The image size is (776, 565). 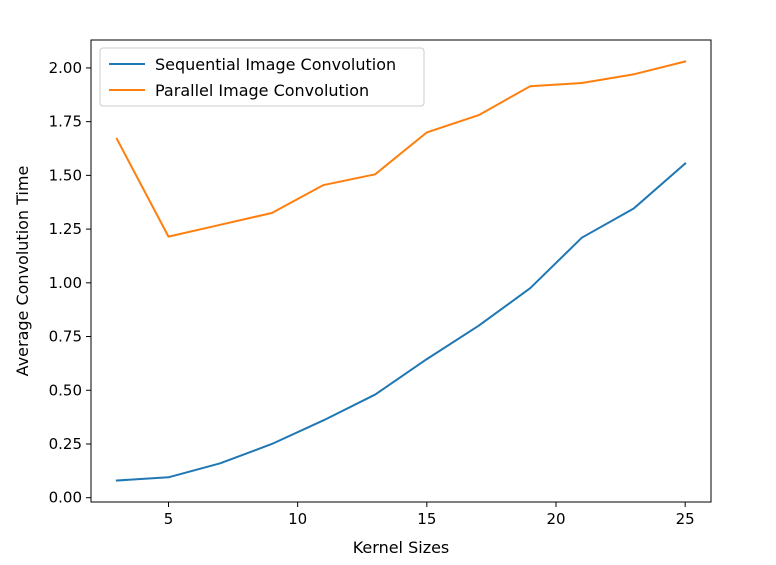 What do you see at coordinates (169, 519) in the screenshot?
I see `x-tick-label: 5` at bounding box center [169, 519].